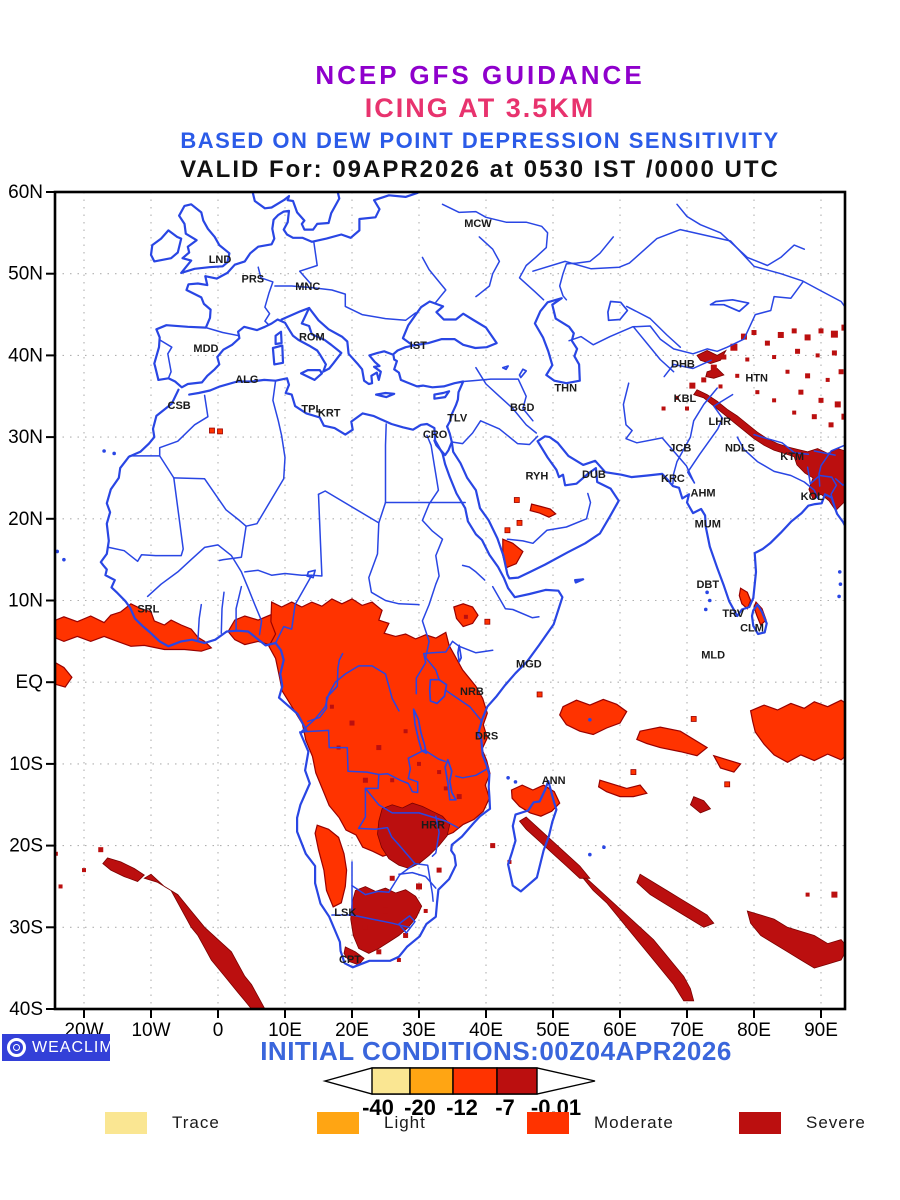  Describe the element at coordinates (496, 1051) in the screenshot. I see `initial-conditions-text: INITIAL CONDITIONS:00Z04APR2026` at that location.